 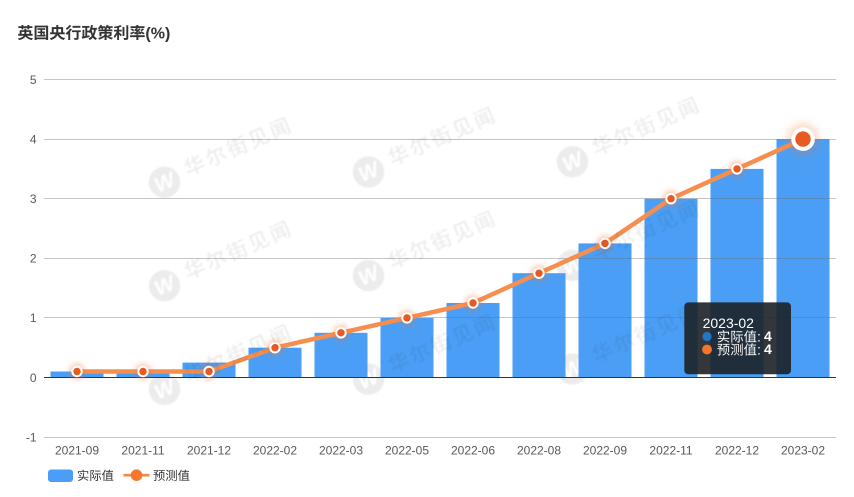 What do you see at coordinates (33, 199) in the screenshot?
I see `svg-text: 3` at bounding box center [33, 199].